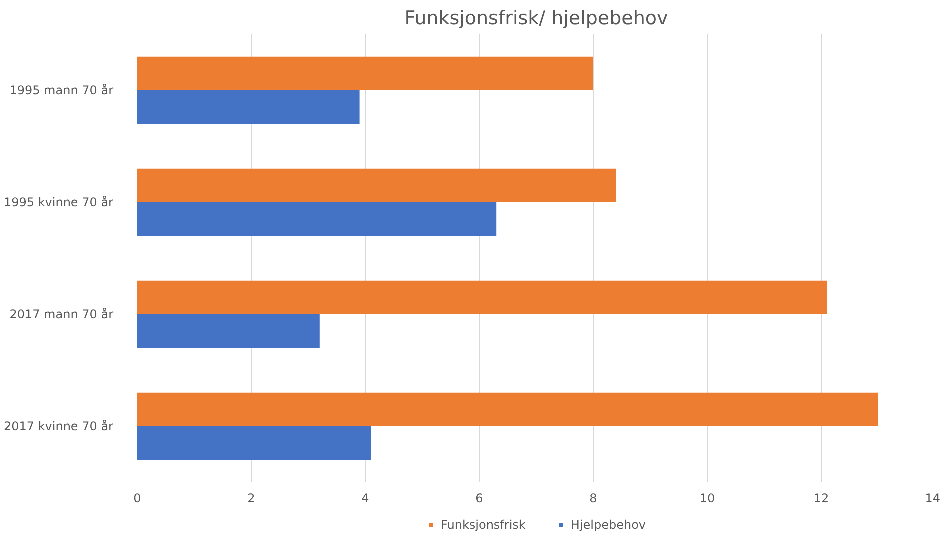  Describe the element at coordinates (252, 499) in the screenshot. I see `x-tick-label: 2` at that location.